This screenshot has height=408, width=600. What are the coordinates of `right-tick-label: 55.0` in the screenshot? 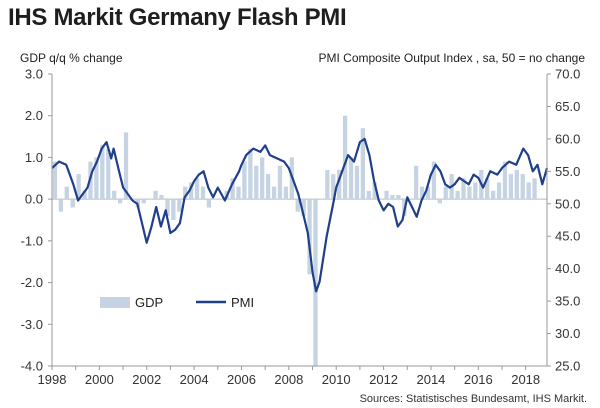 It's located at (567, 171).